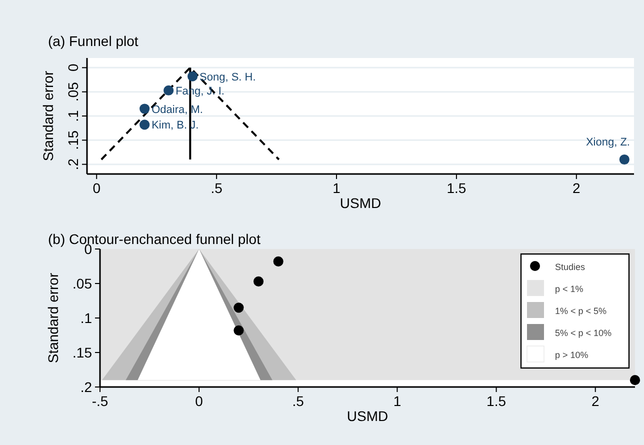 This screenshot has height=445, width=644. Describe the element at coordinates (581, 311) in the screenshot. I see `legend-label: 1% < p < 5%` at that location.